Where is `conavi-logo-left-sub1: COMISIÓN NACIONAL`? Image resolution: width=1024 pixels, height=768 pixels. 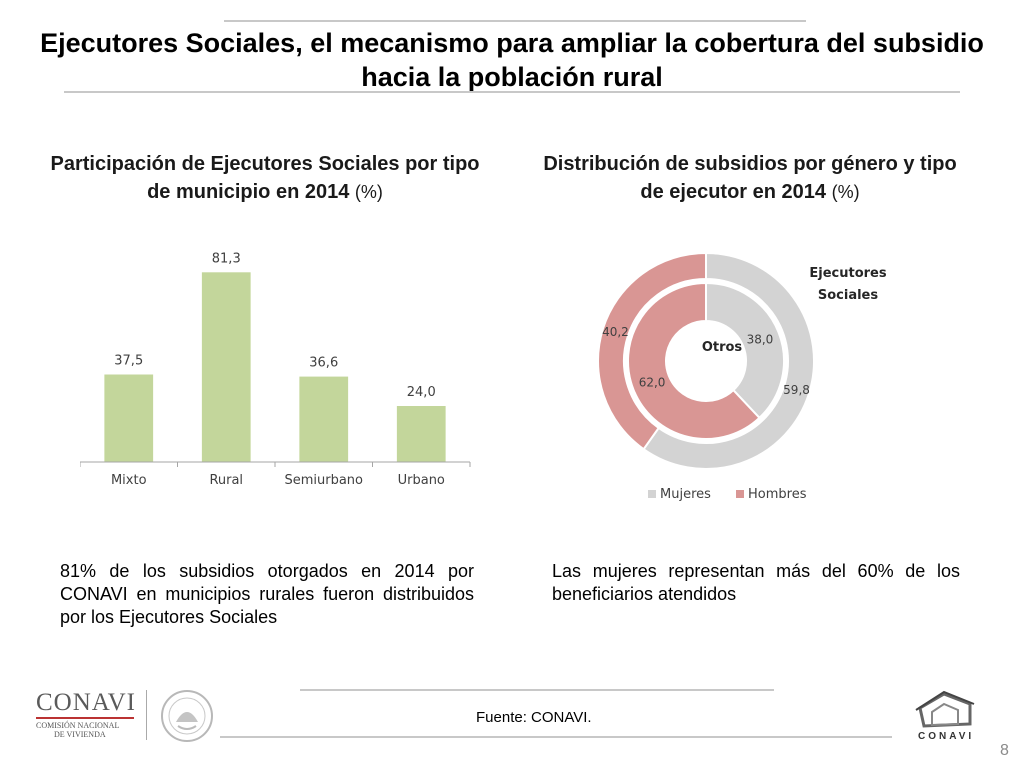
conavi-logo-left-sub1: COMISIÓN NACIONAL is located at coordinates (78, 725).